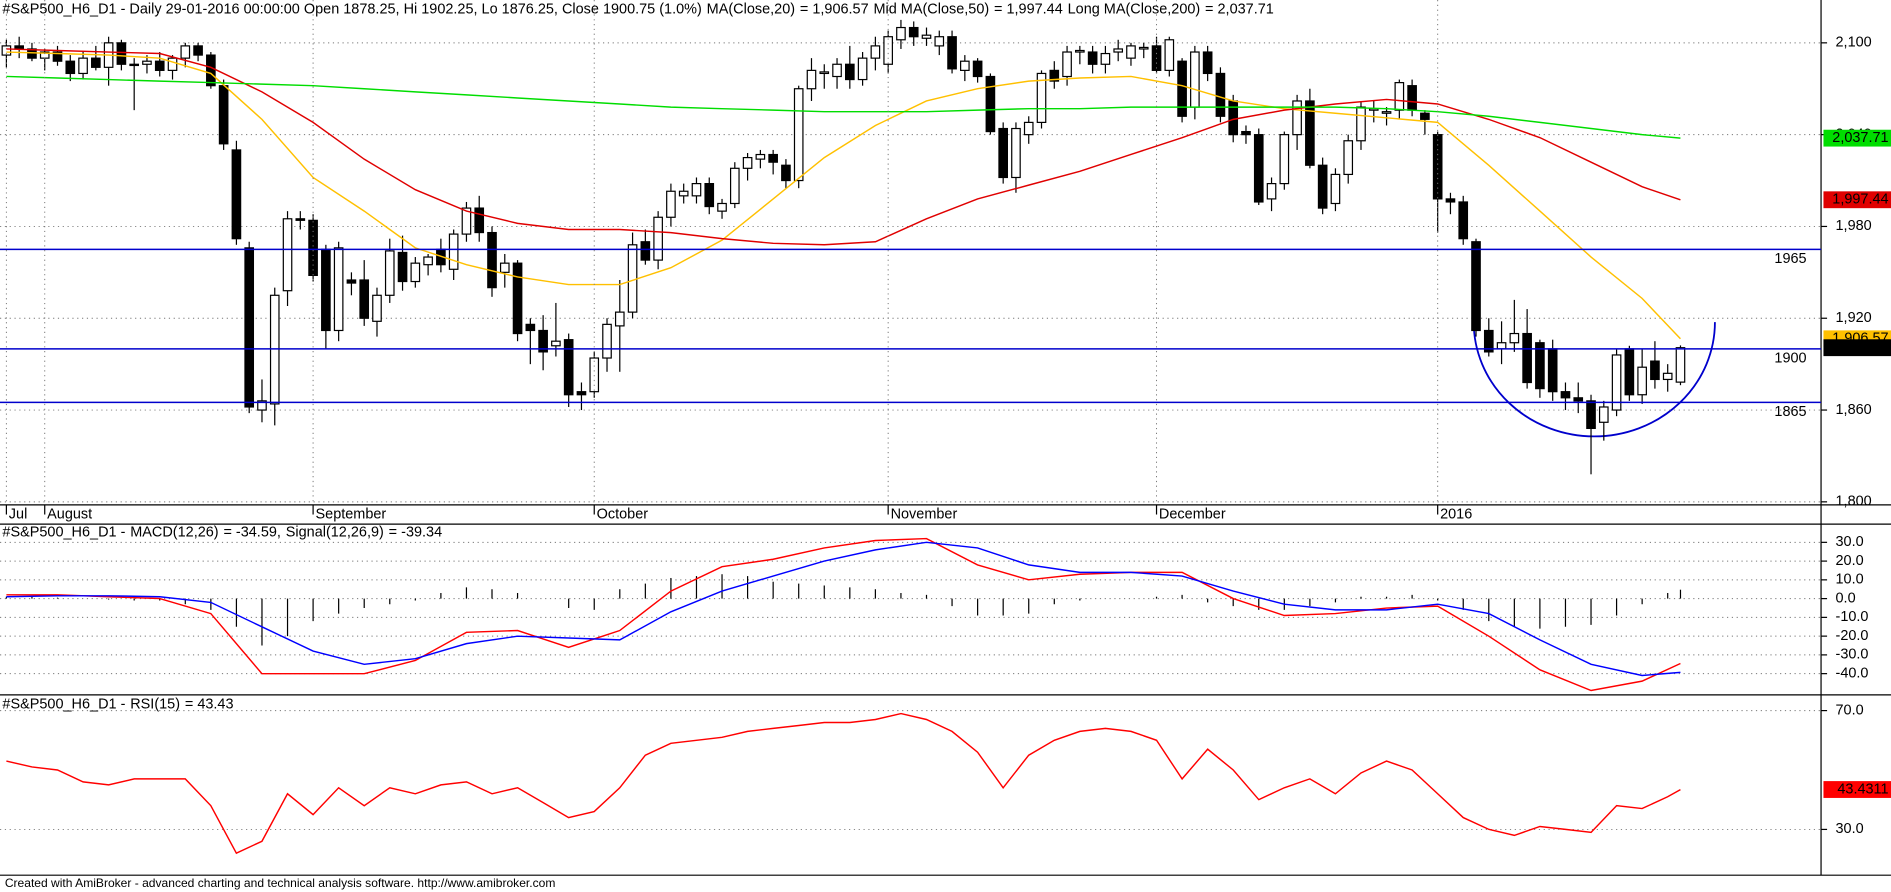 The width and height of the screenshot is (1891, 892). Describe the element at coordinates (69, 514) in the screenshot. I see `x-tick-label: August` at that location.